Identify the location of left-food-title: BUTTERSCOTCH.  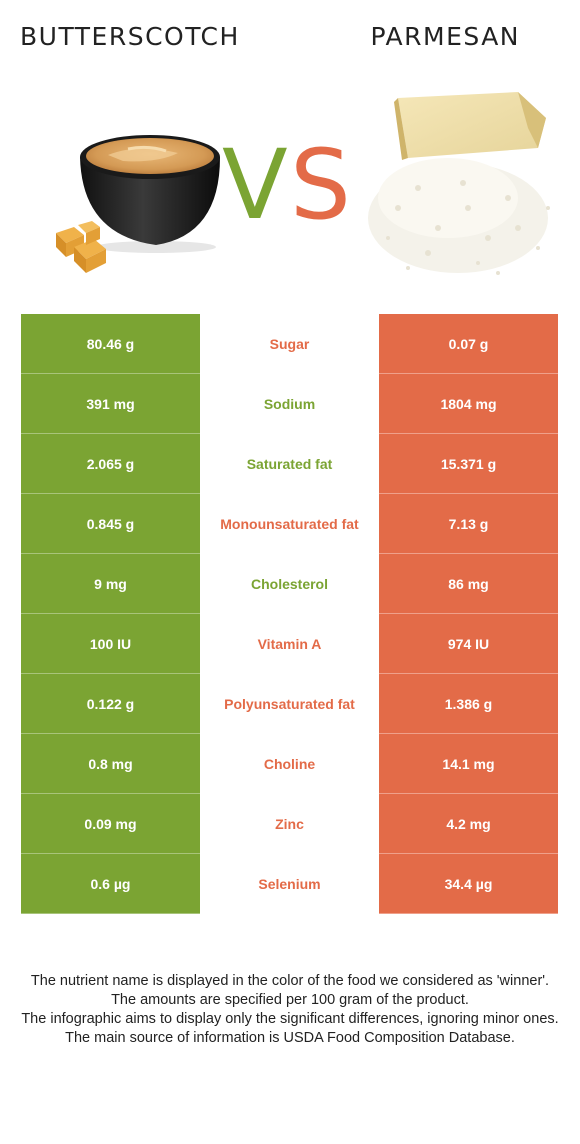
(130, 36).